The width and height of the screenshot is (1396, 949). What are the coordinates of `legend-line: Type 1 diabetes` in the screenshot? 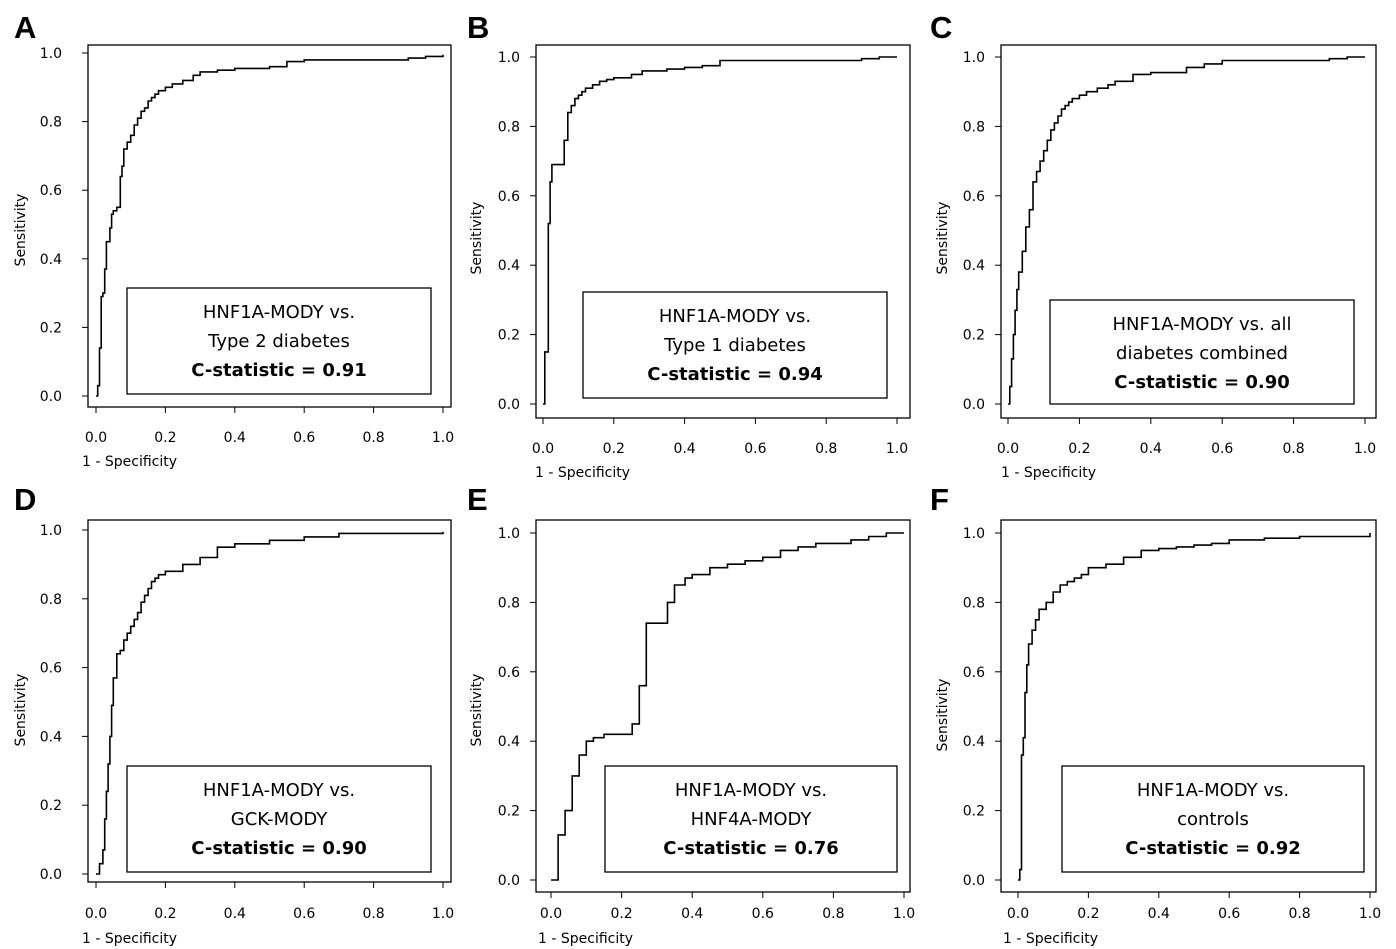 It's located at (734, 345).